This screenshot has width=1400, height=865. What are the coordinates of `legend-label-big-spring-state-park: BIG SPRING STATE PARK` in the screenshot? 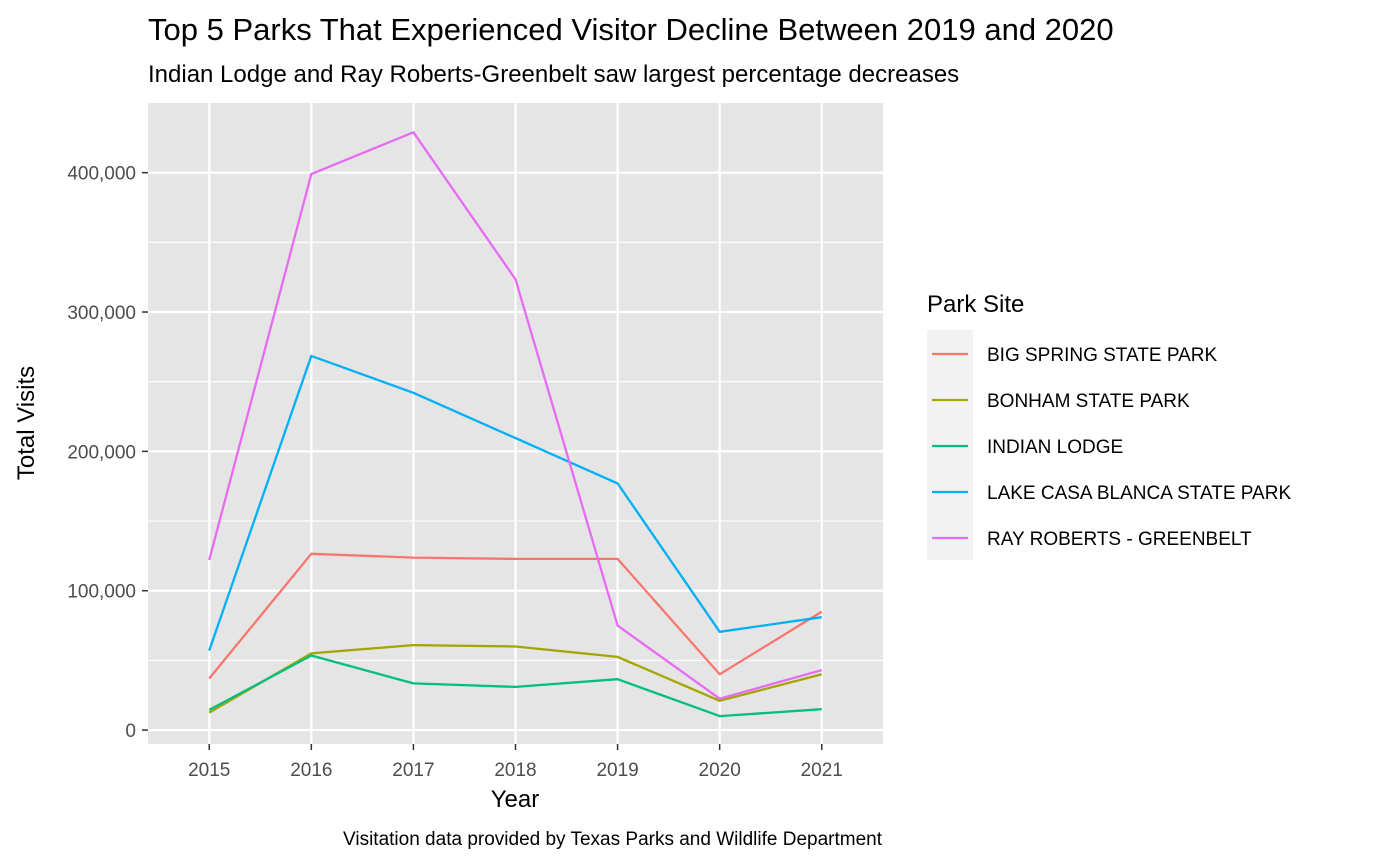 It's located at (1102, 355).